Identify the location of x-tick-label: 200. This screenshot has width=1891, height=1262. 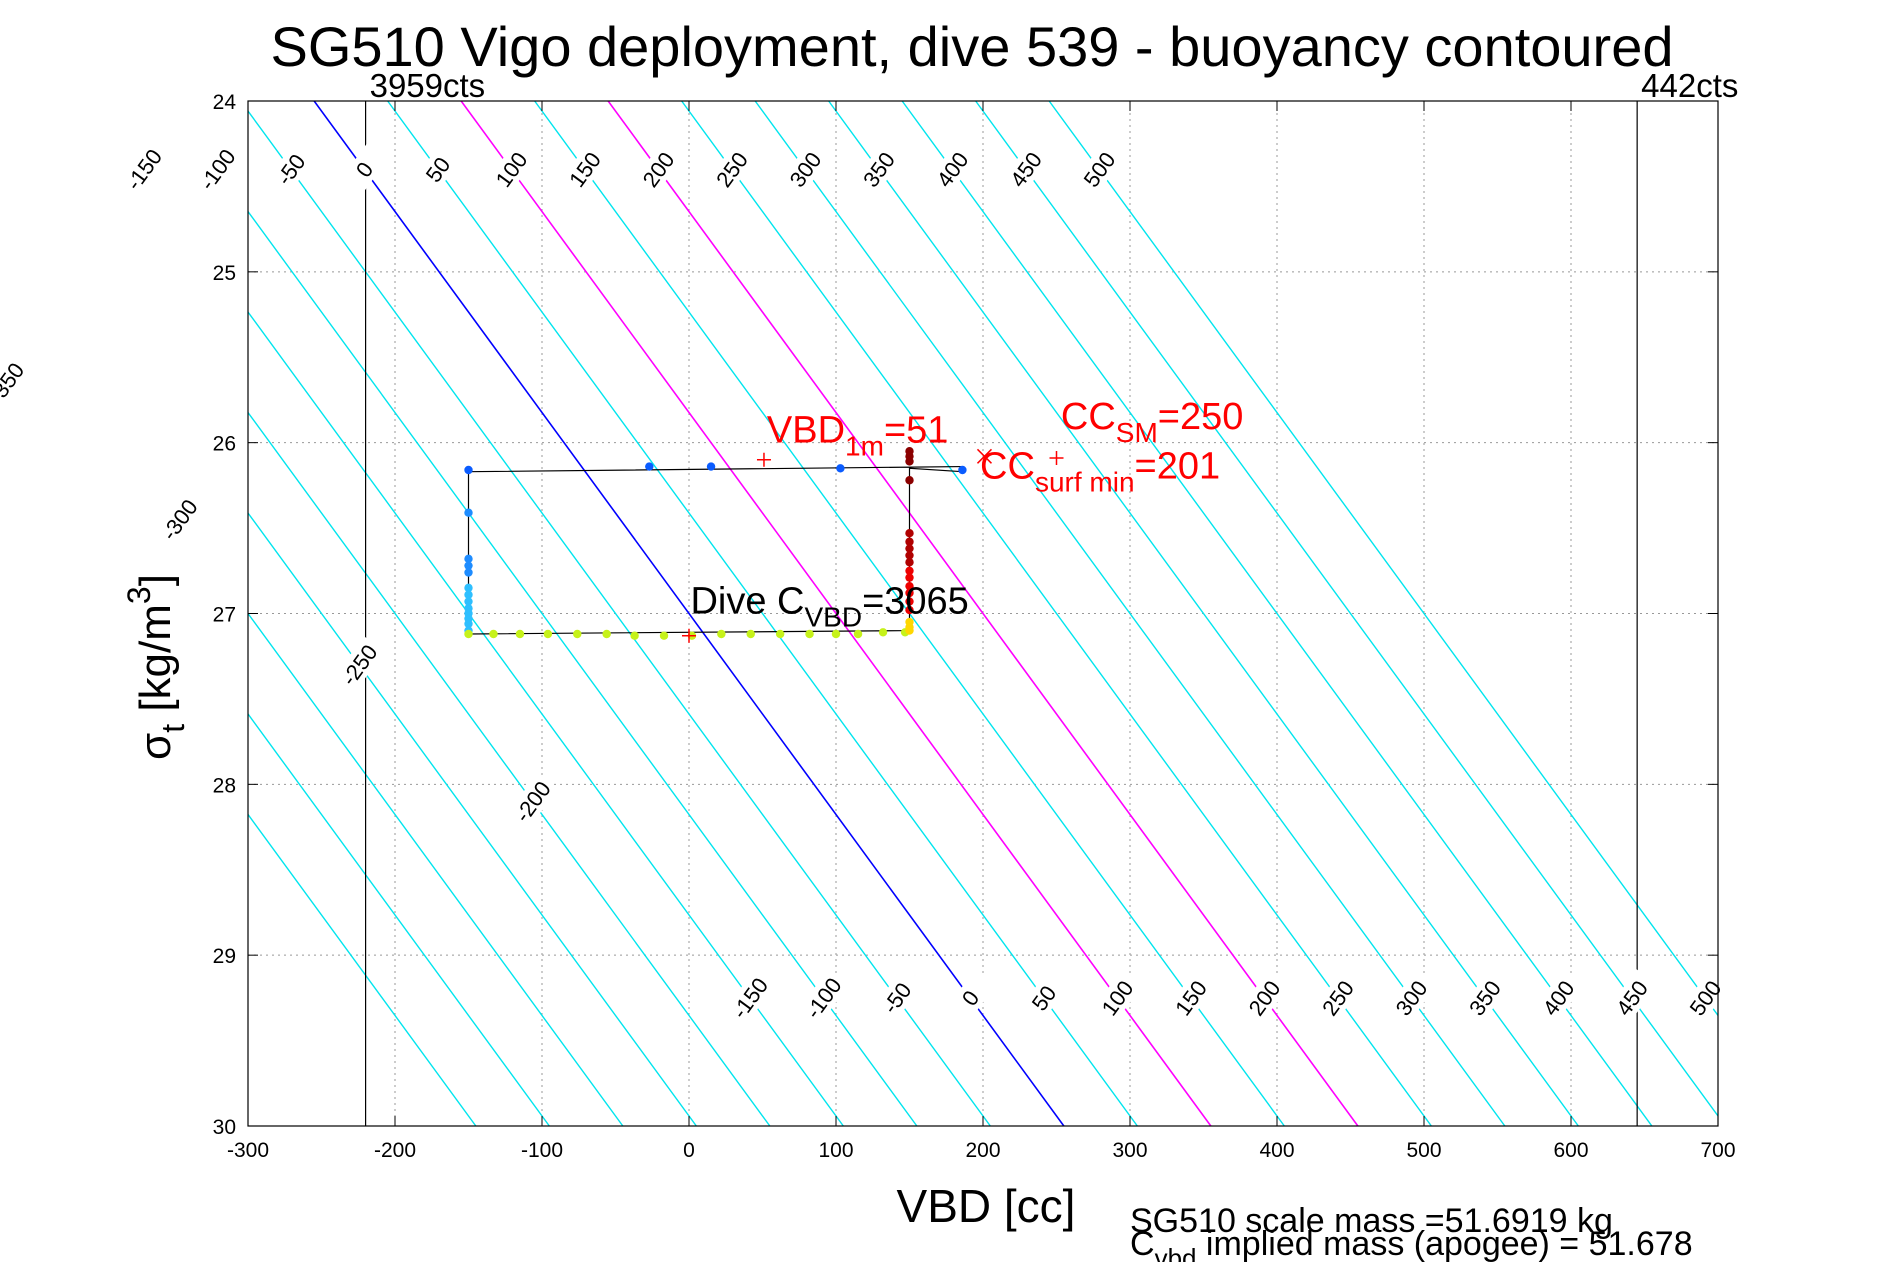
(982, 1150).